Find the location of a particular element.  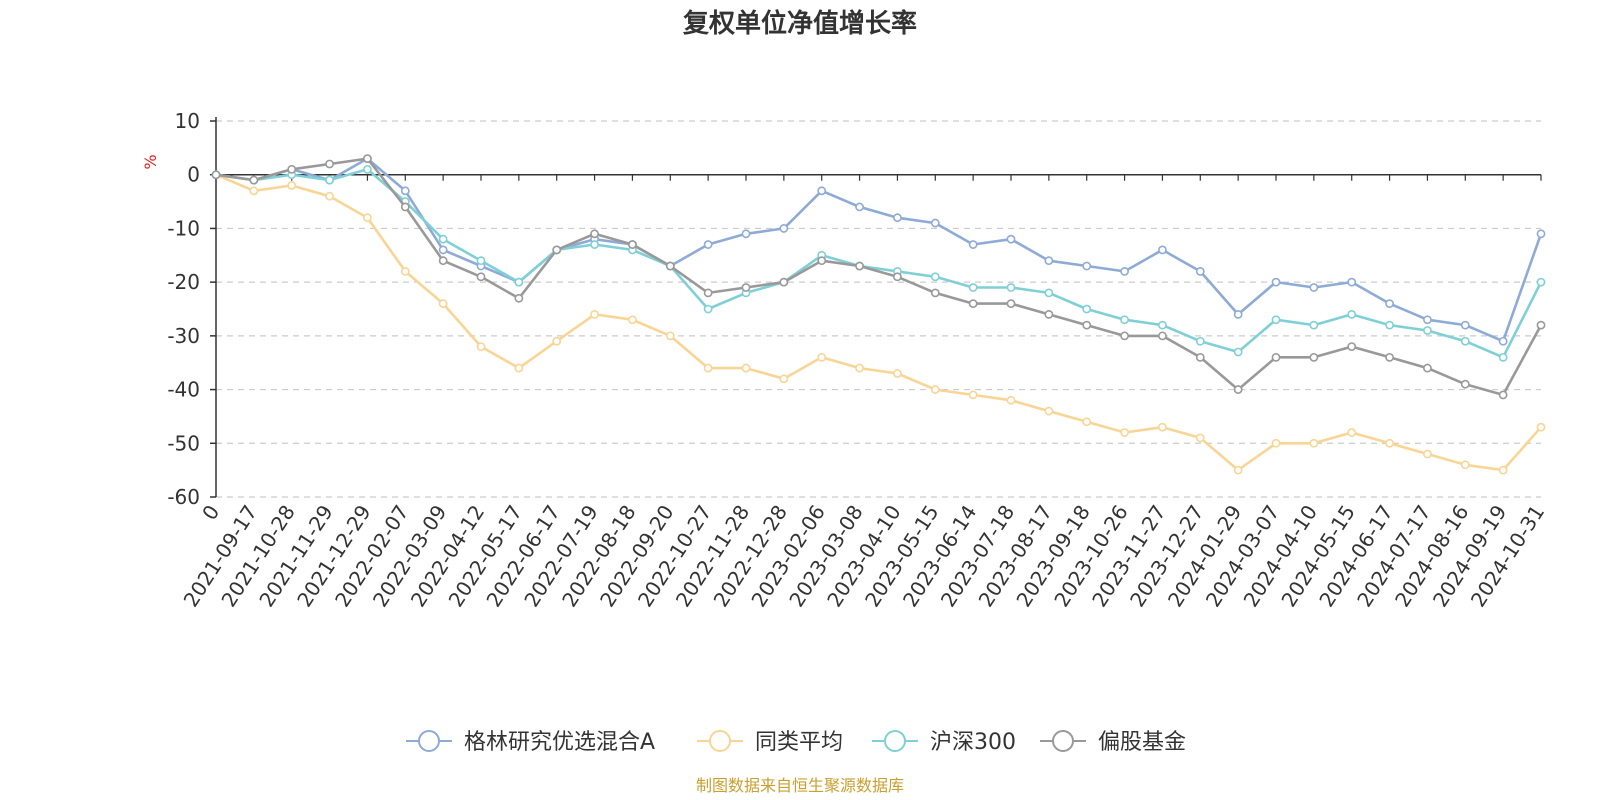

chart-title: 复权单位净值增长率 is located at coordinates (800, 23).